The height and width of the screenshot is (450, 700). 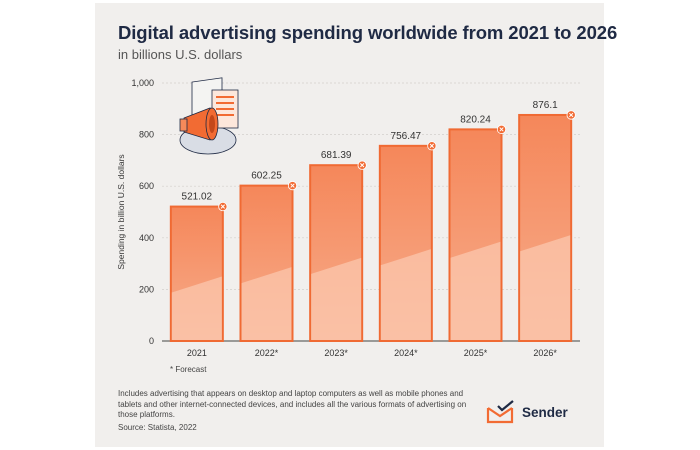 I want to click on sender-logo: Sender, so click(x=527, y=412).